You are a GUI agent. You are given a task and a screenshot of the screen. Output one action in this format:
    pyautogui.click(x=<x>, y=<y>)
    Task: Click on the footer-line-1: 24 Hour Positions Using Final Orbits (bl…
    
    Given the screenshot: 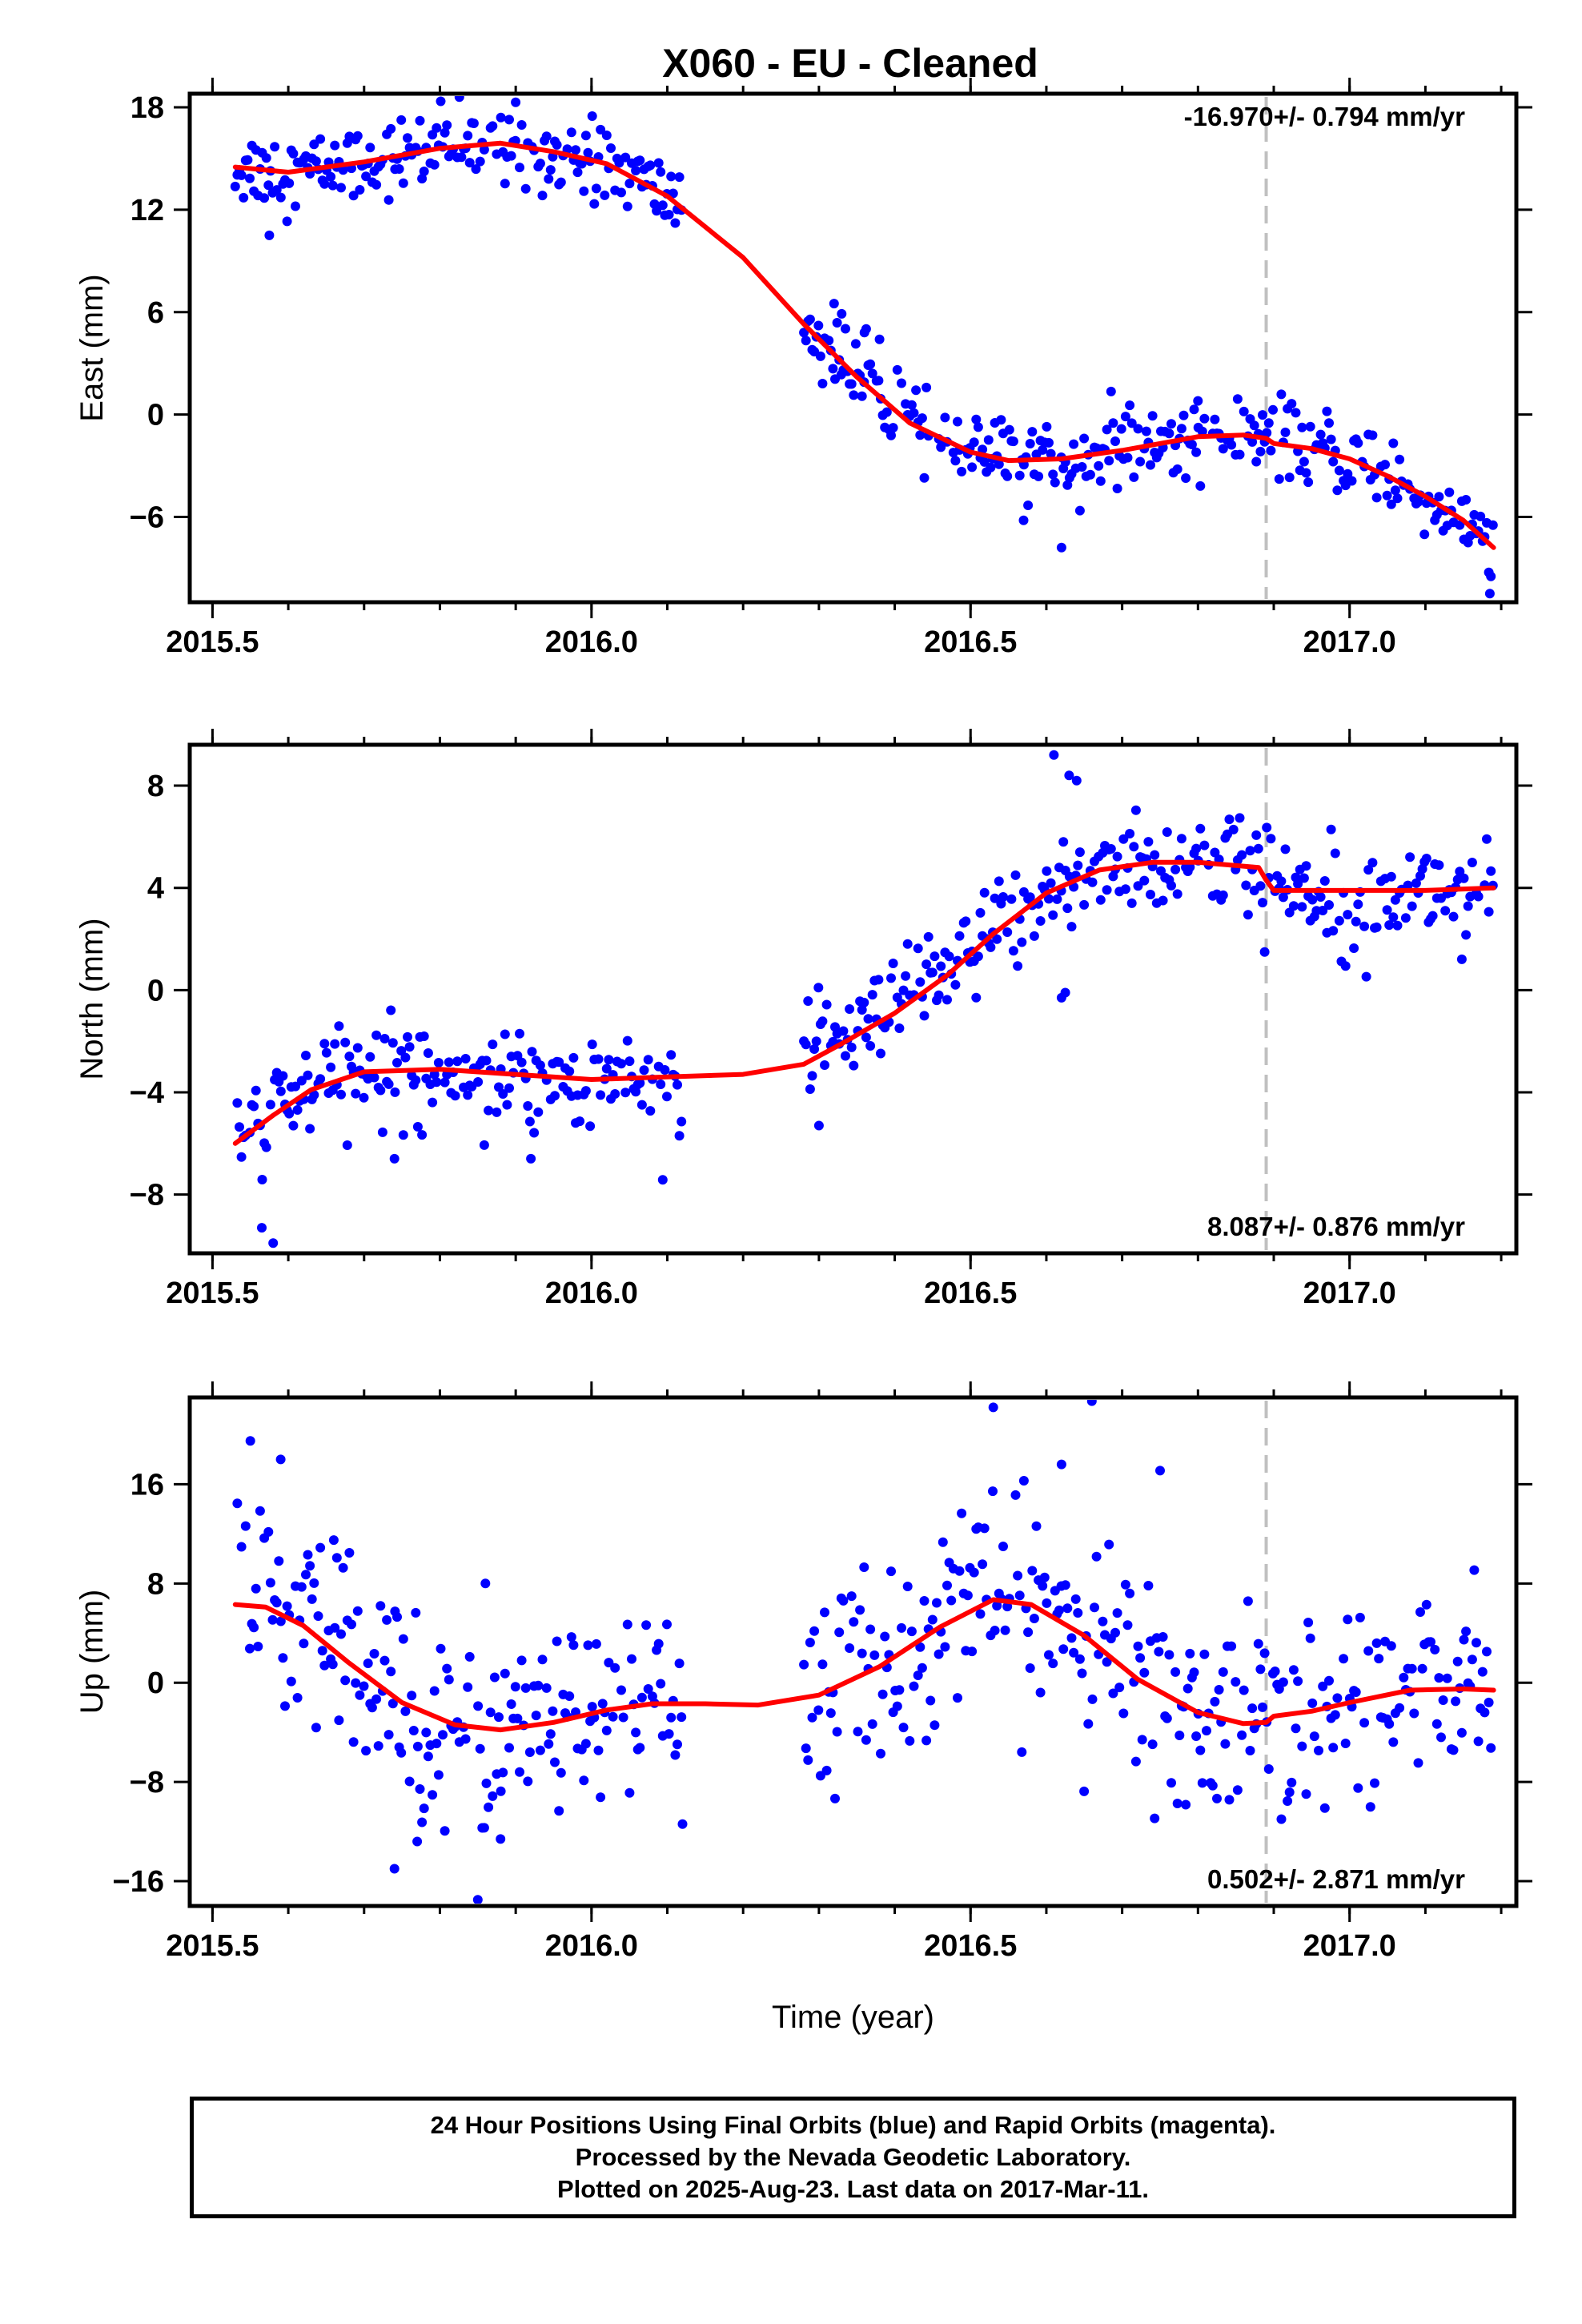 What is the action you would take?
    pyautogui.click(x=853, y=2125)
    